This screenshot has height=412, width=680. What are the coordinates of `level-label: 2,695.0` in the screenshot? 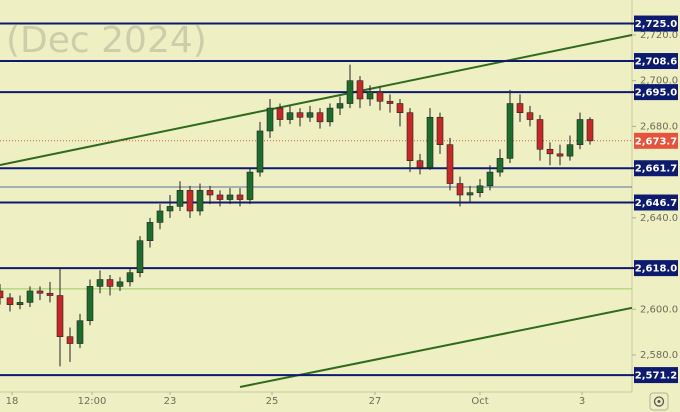 It's located at (656, 93).